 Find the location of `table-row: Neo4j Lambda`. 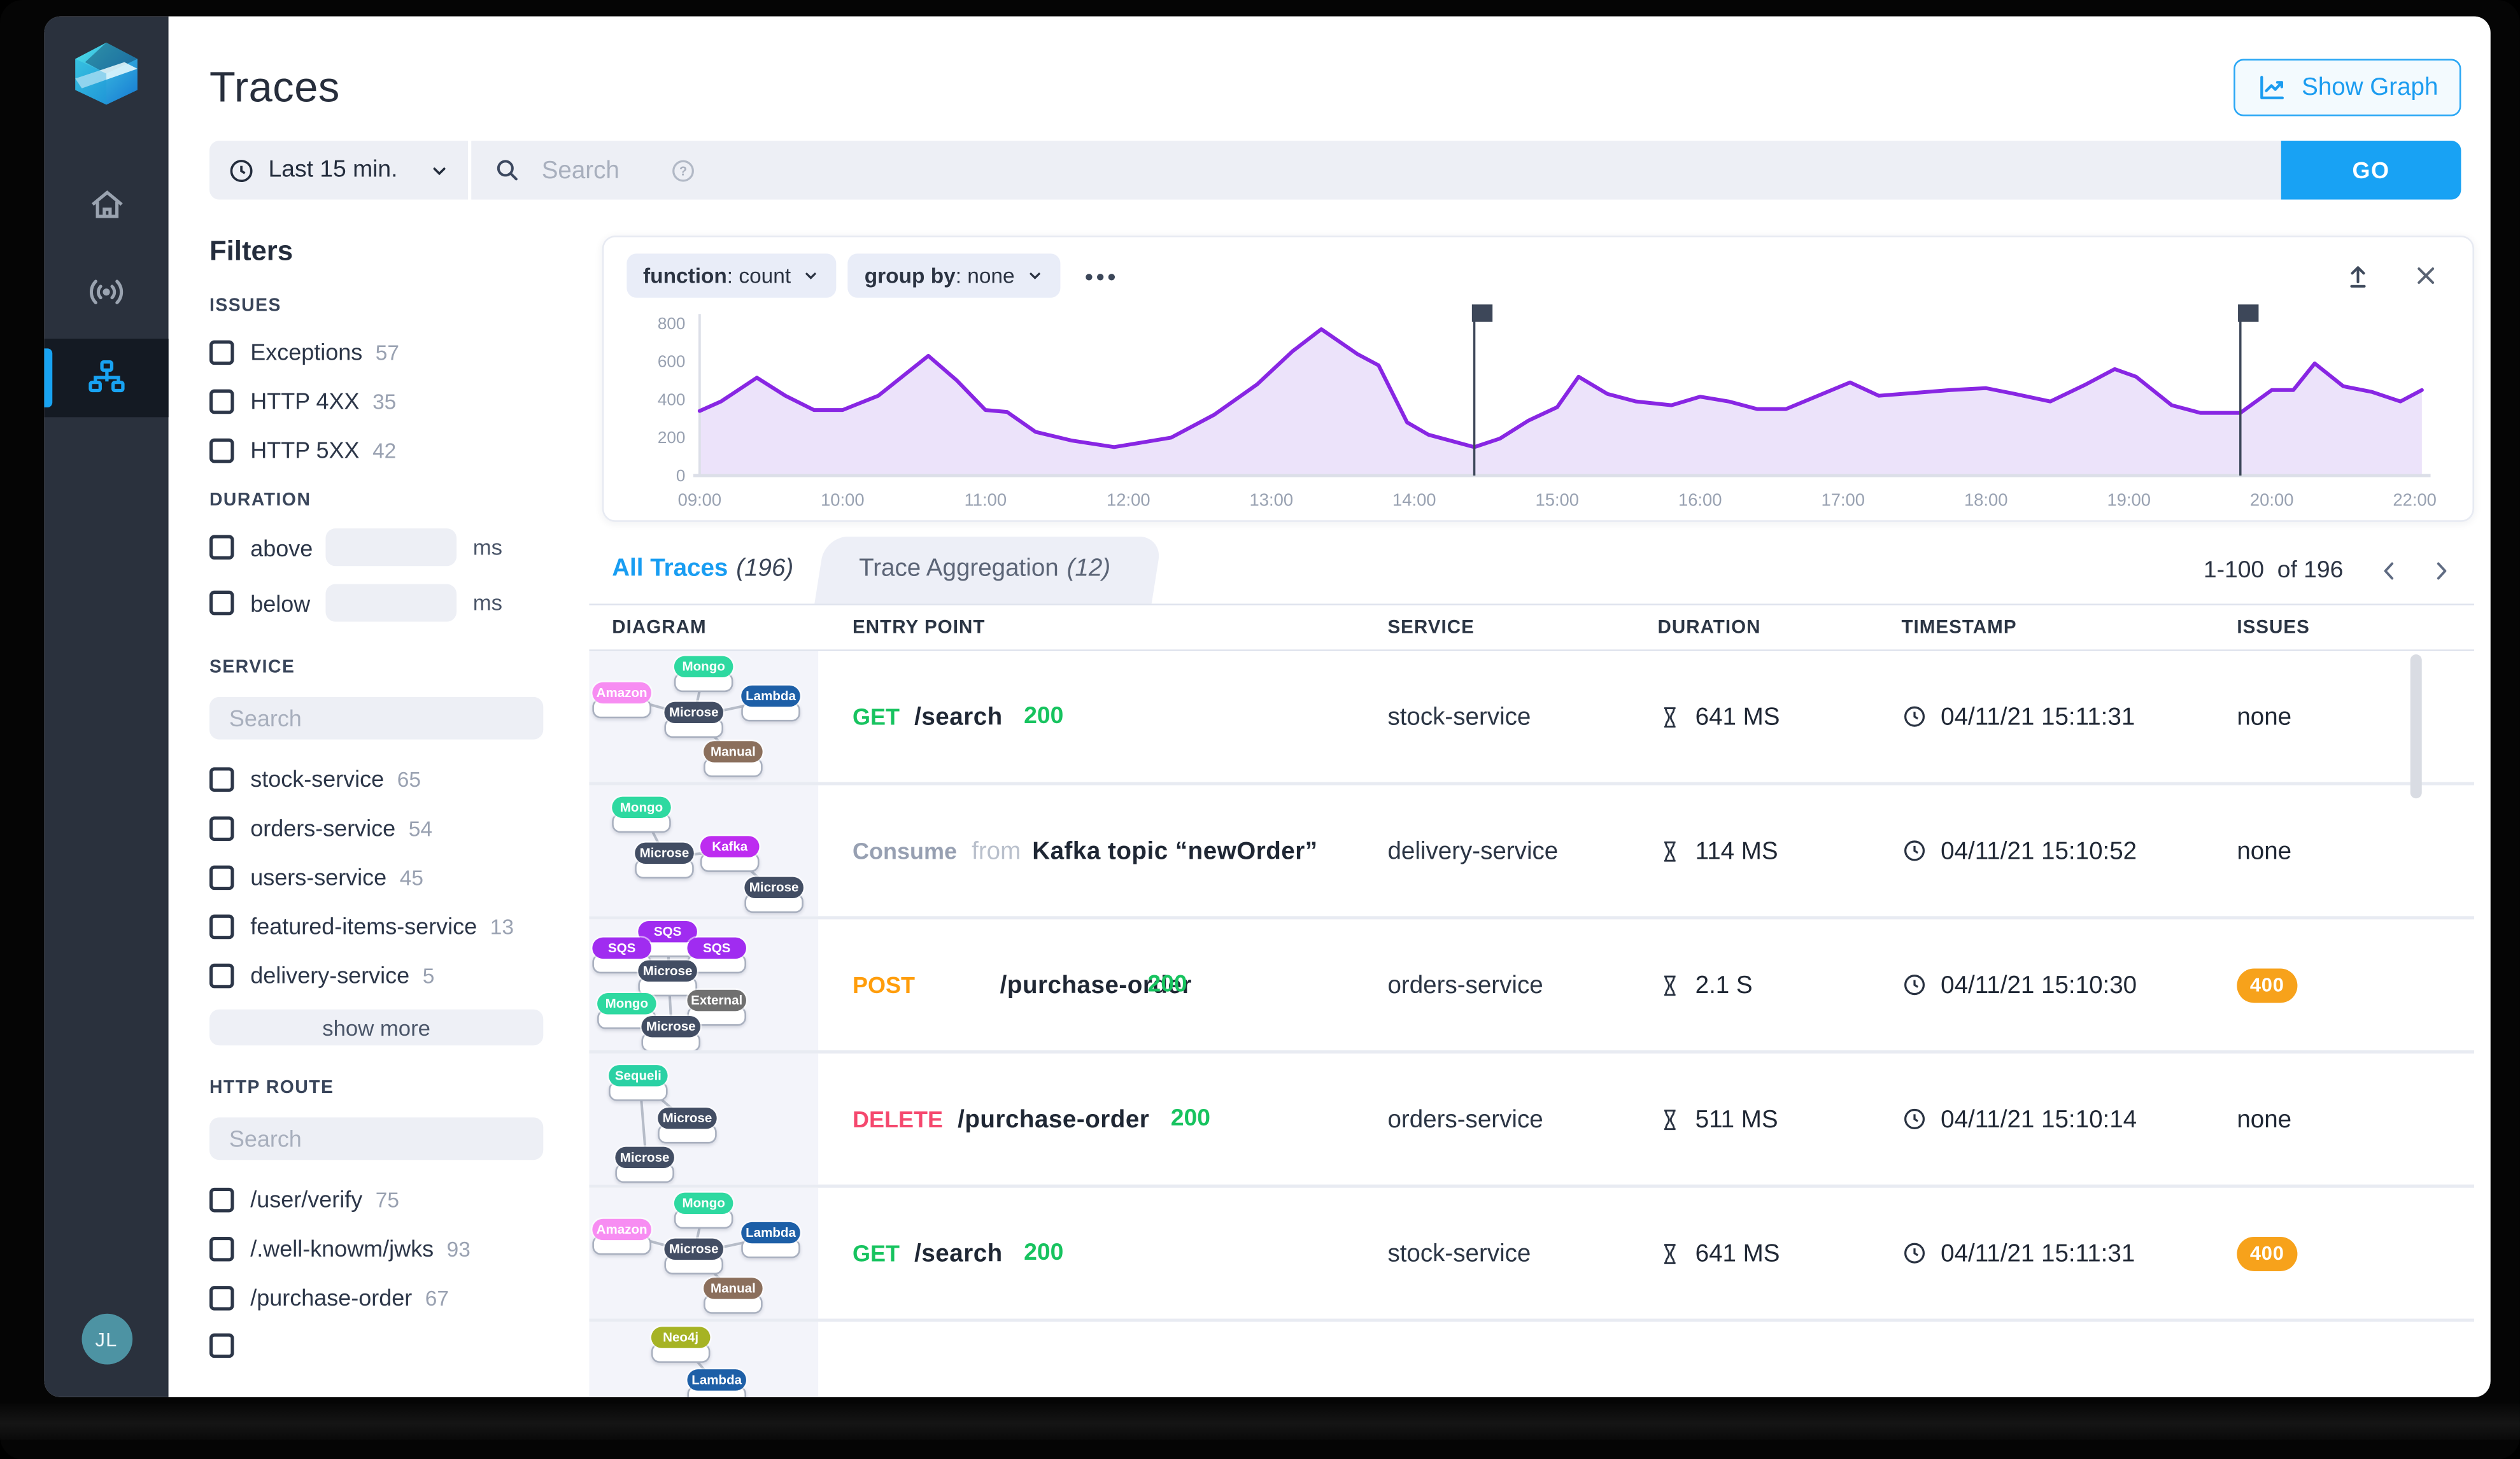

table-row: Neo4j Lambda is located at coordinates (1531, 1359).